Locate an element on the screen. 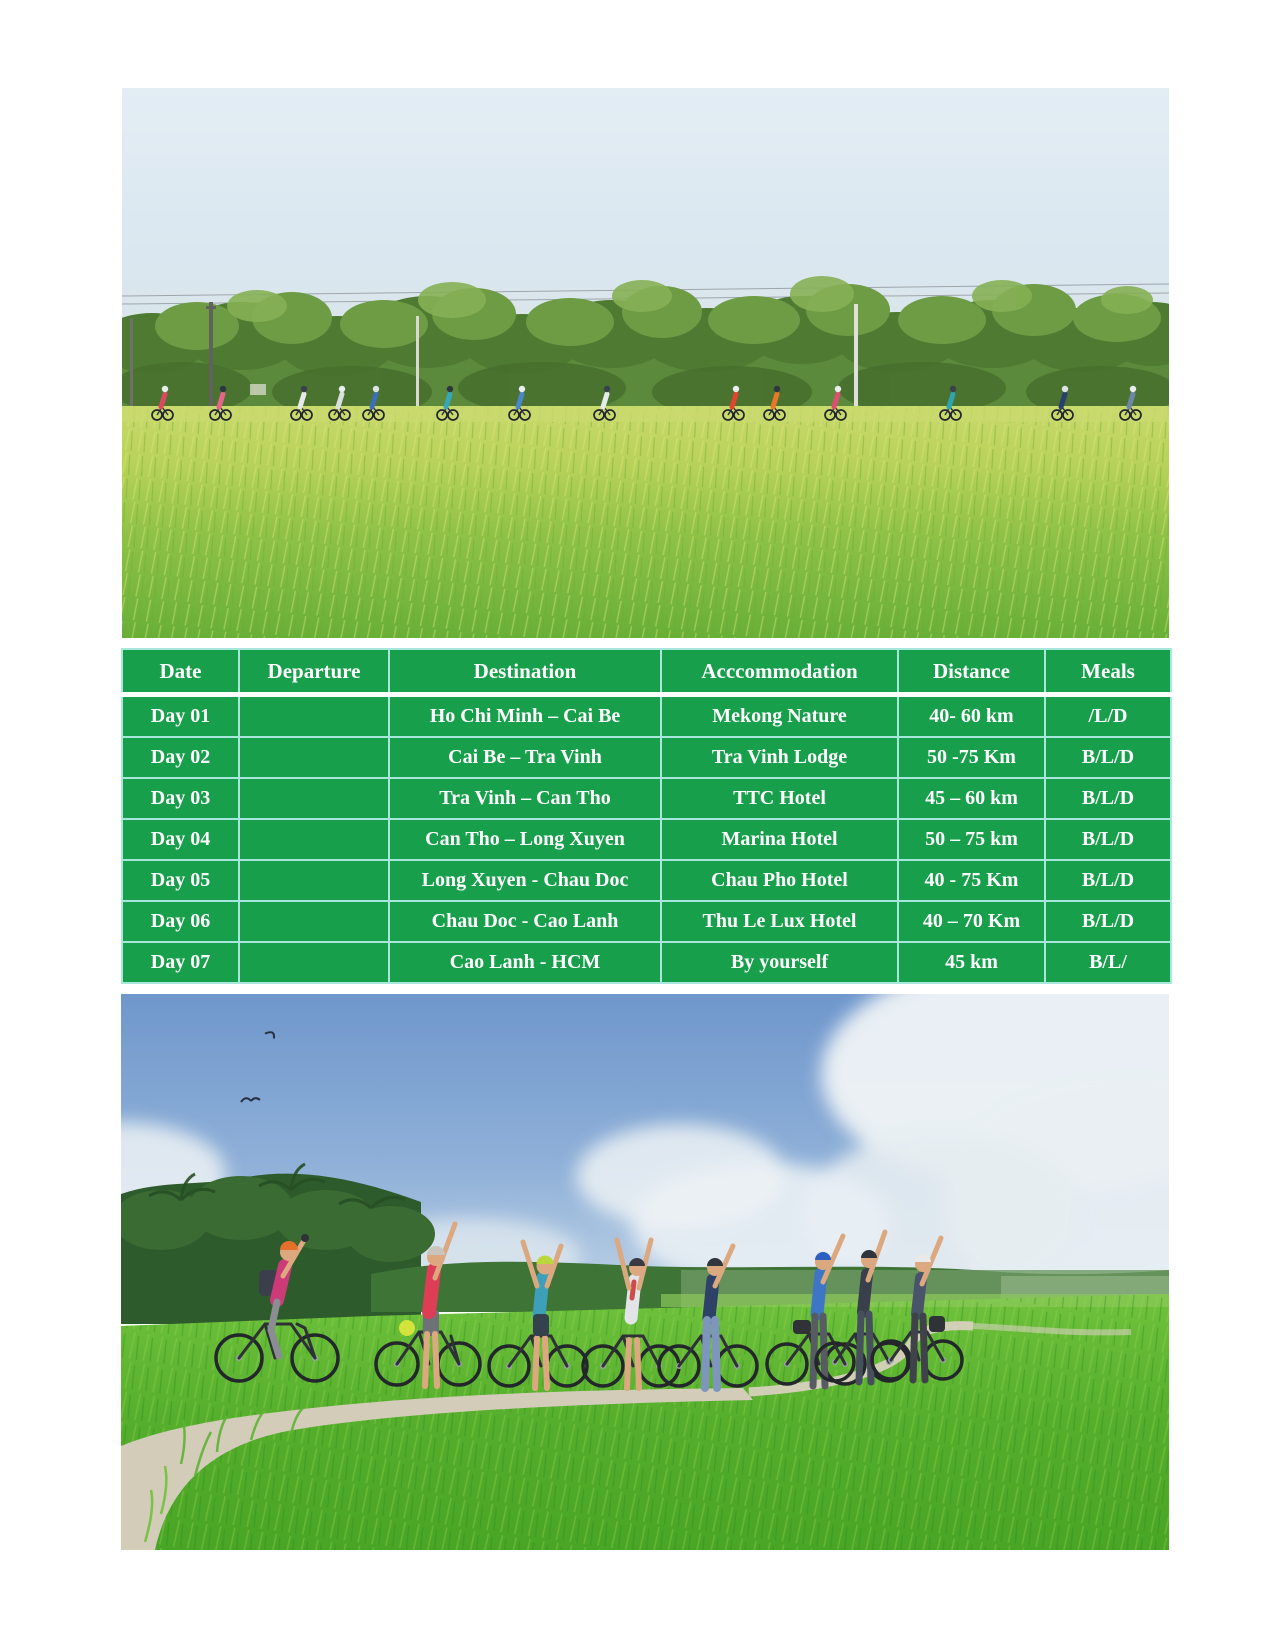 The height and width of the screenshot is (1649, 1275). cell-accommodation: Tra Vinh Lodge is located at coordinates (779, 757).